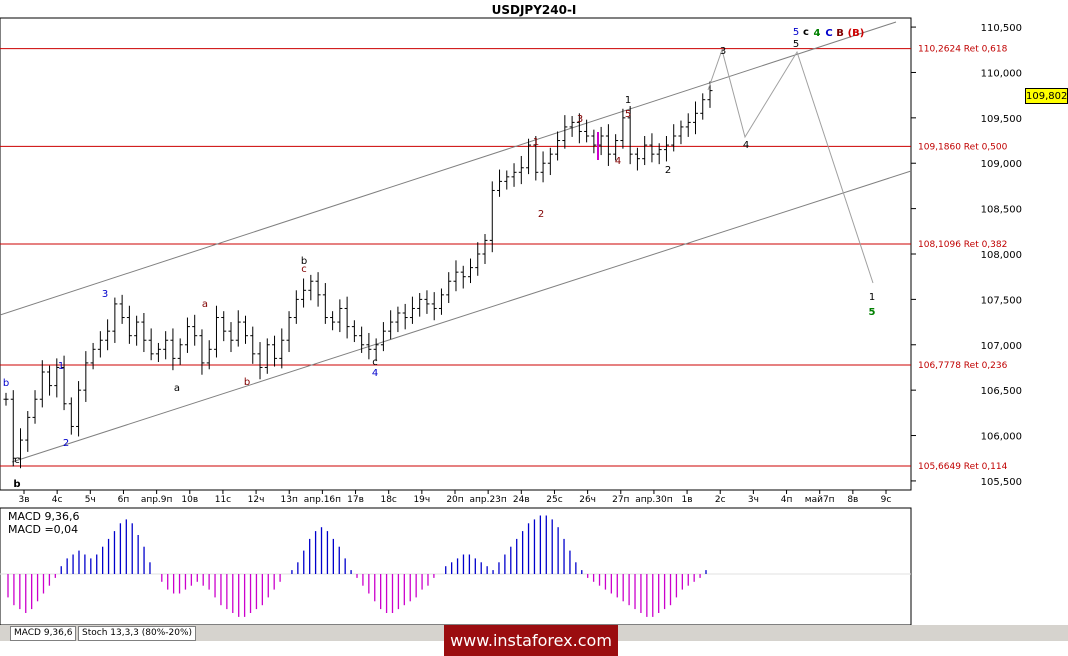  Describe the element at coordinates (541, 214) in the screenshot. I see `wave-label: 2` at that location.